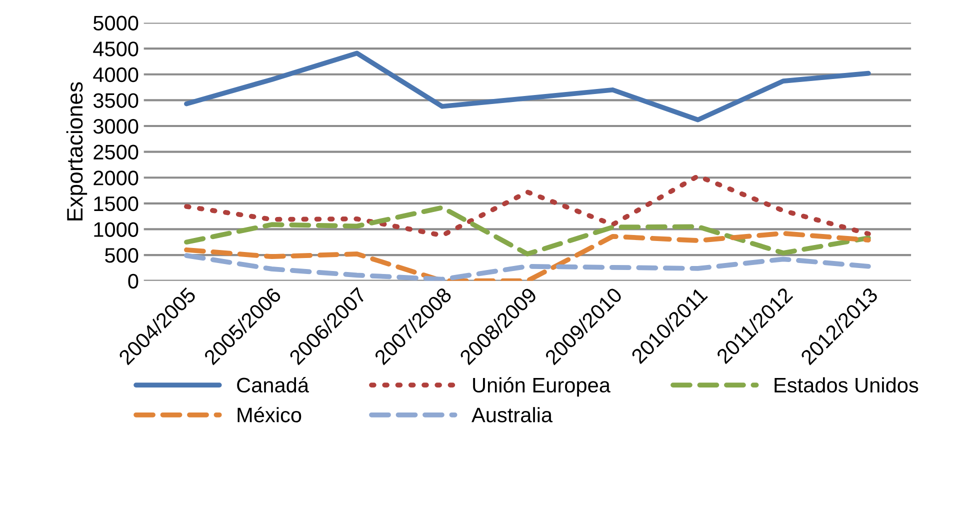 The image size is (959, 506). What do you see at coordinates (116, 152) in the screenshot?
I see `y-tick-label: 2500` at bounding box center [116, 152].